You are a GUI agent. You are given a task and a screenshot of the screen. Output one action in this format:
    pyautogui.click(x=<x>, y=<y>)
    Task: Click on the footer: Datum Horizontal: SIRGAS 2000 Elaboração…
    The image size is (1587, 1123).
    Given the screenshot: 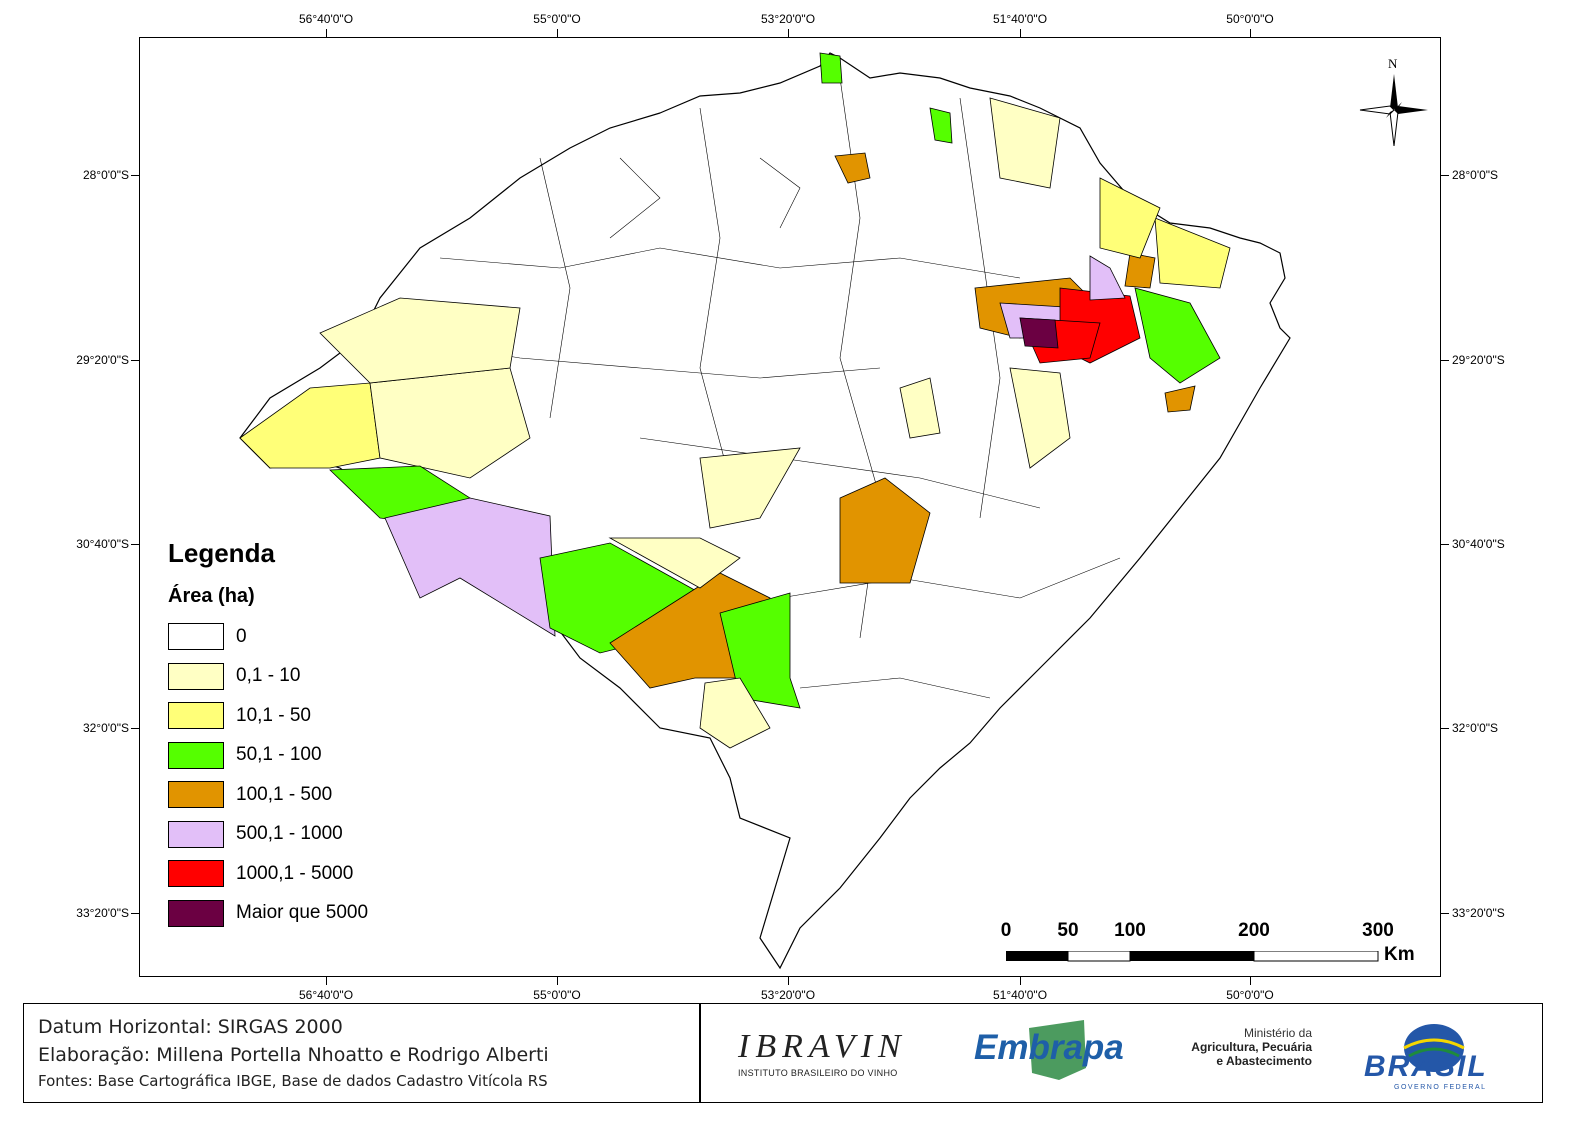 What is the action you would take?
    pyautogui.click(x=783, y=1053)
    